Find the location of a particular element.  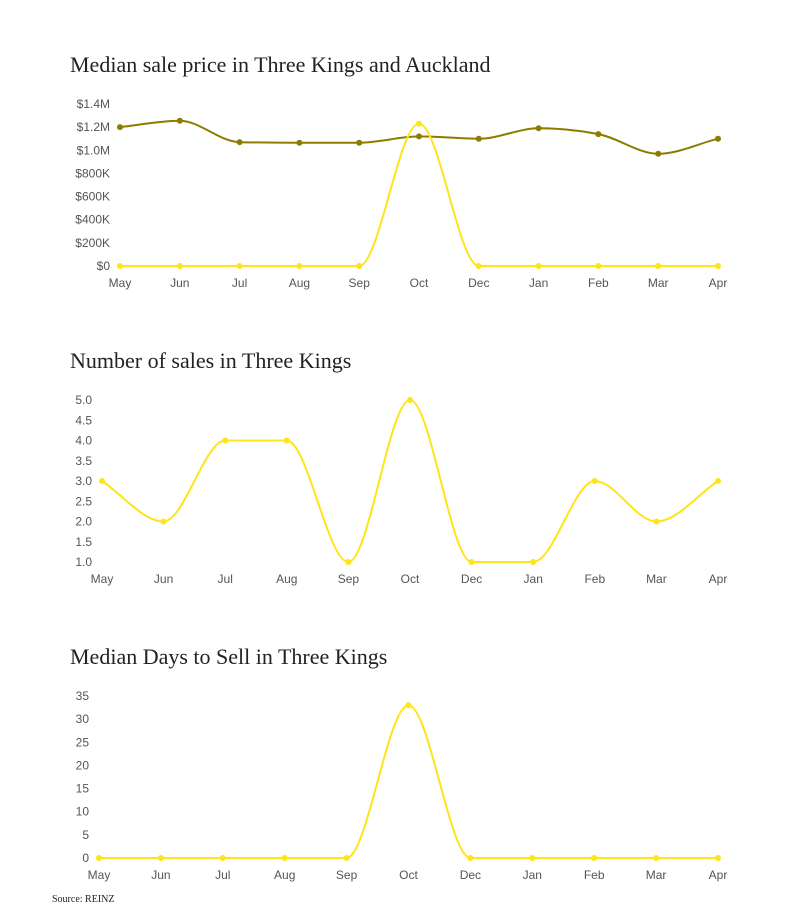

sales-xtick-label: Mar is located at coordinates (656, 579).